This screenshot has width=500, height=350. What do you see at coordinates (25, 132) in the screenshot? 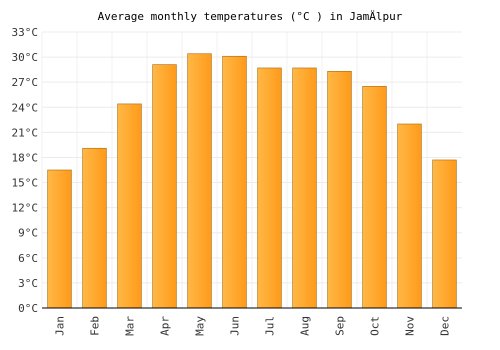
I see `y-tick-label: 21°C` at bounding box center [25, 132].